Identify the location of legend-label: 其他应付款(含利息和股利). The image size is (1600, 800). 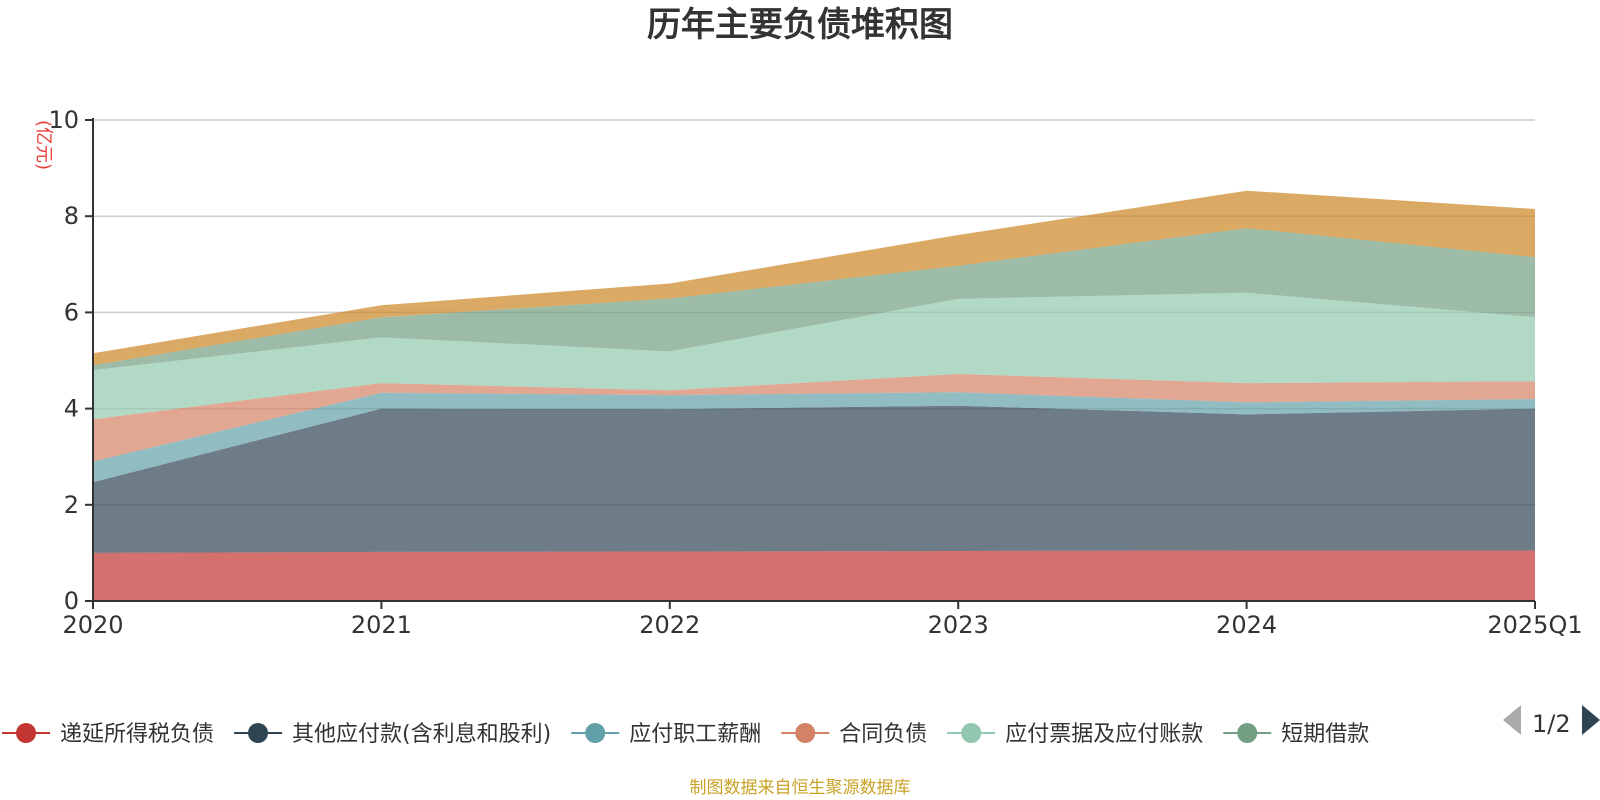
(421, 734).